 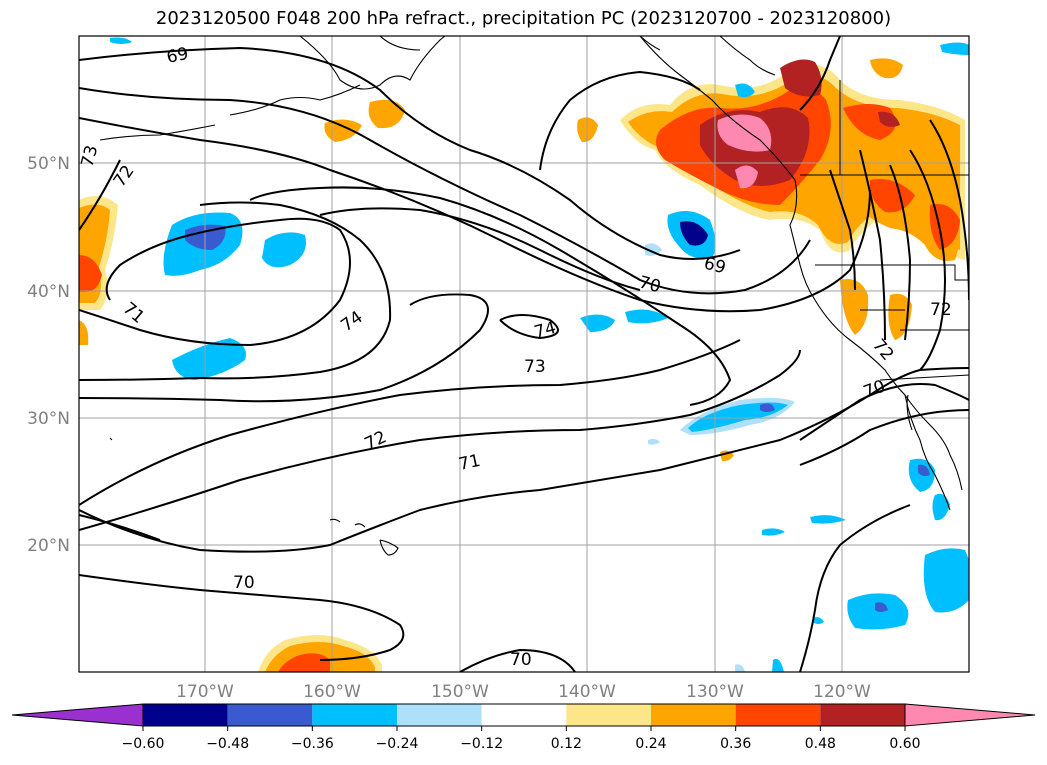 I want to click on colorbar-tick-label: −0.36, so click(x=312, y=744).